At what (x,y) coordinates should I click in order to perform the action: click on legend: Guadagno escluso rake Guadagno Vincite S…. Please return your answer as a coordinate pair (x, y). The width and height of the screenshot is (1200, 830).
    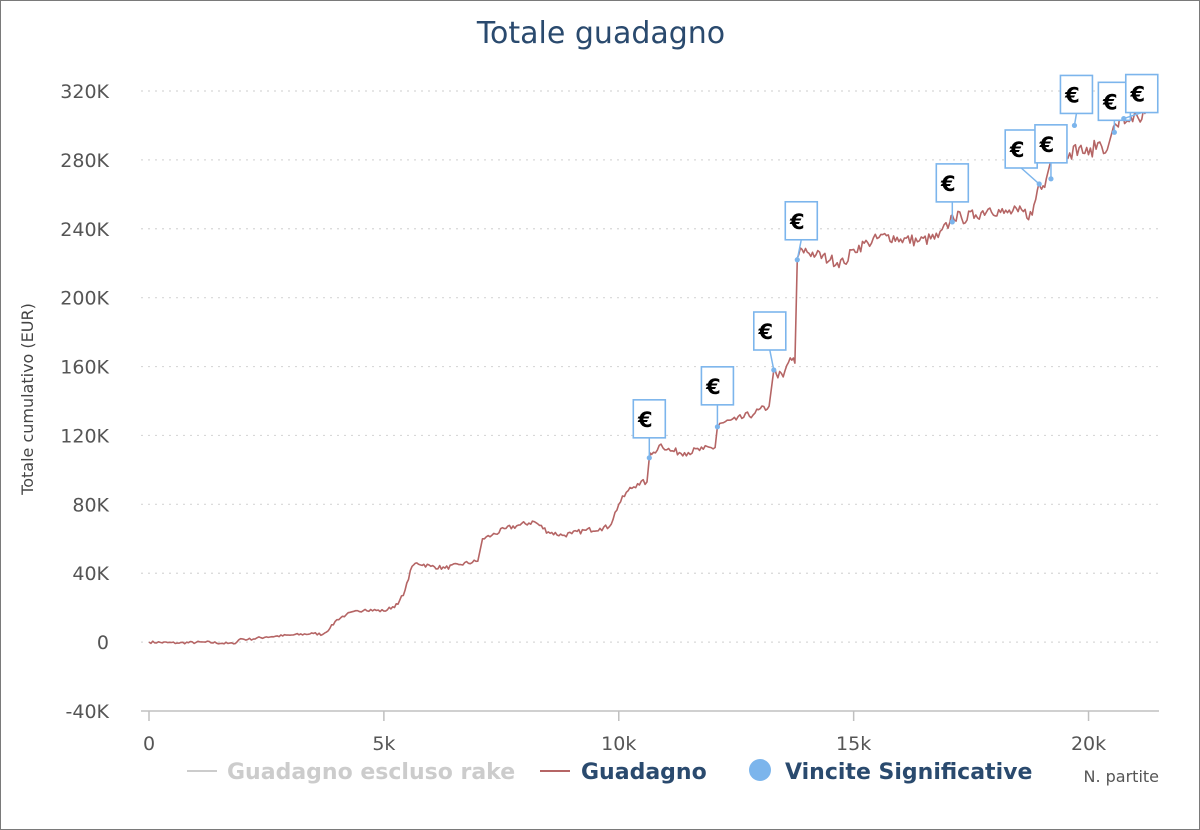
    Looking at the image, I should click on (609, 772).